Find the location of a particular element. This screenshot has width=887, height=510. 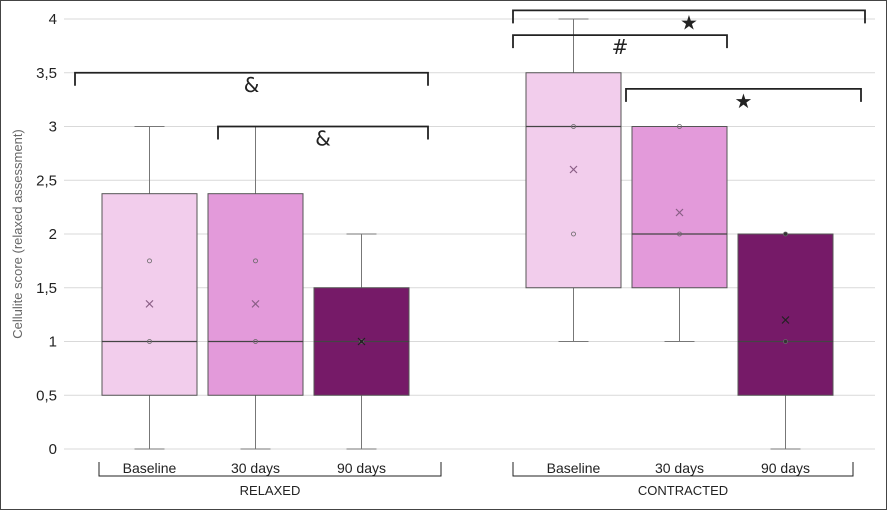

y-axis: 0 0,5 1 1,5 2 2,5 3 3,5 4 is located at coordinates (46, 234).